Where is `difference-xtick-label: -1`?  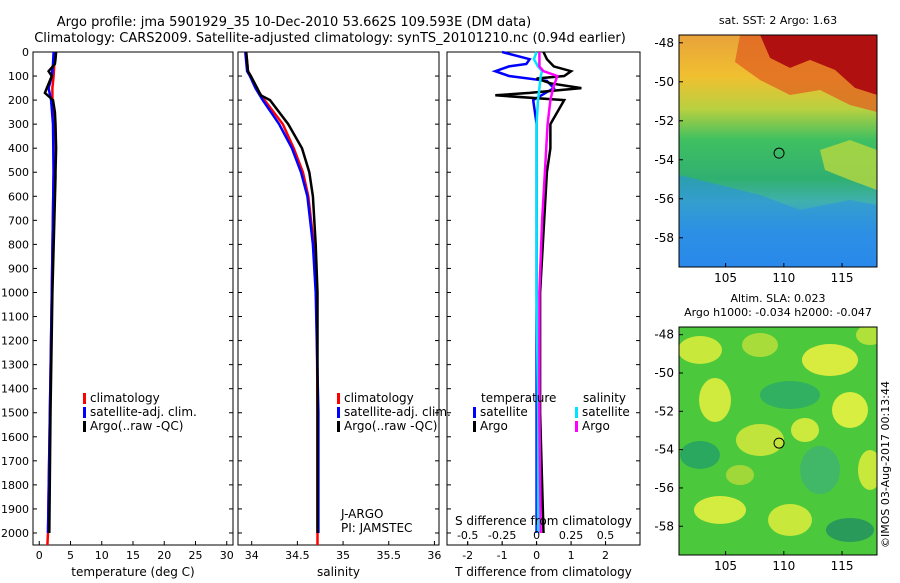
difference-xtick-label: -1 is located at coordinates (502, 555).